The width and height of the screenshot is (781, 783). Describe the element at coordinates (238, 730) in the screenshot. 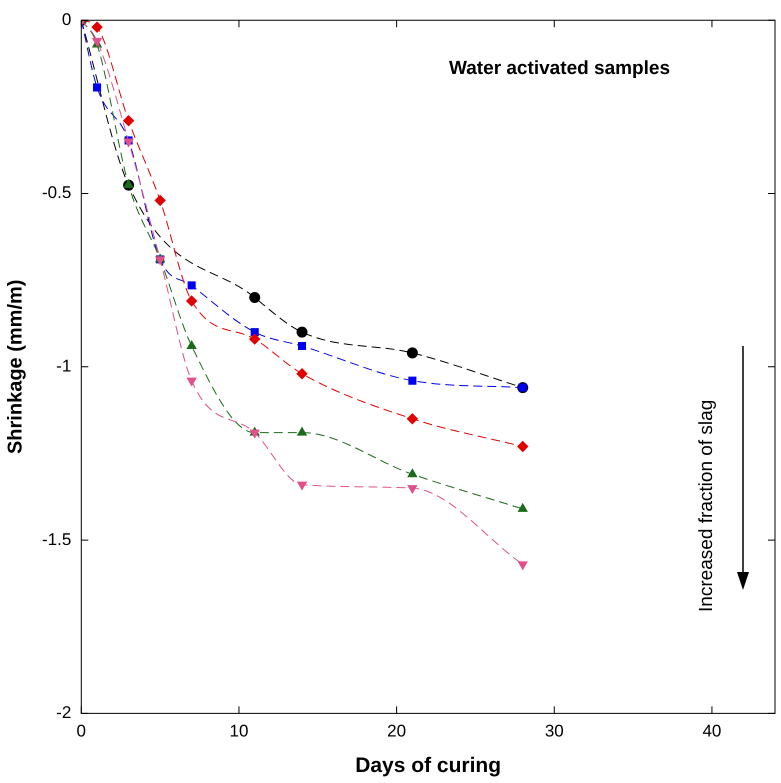

I see `x-tick-label: 10` at that location.